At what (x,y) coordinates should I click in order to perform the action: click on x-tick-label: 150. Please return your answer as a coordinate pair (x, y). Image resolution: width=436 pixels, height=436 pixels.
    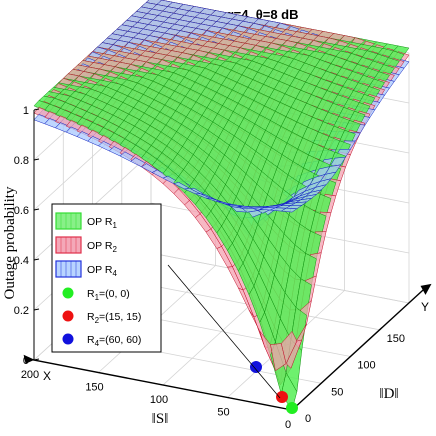
    Looking at the image, I should click on (94, 388).